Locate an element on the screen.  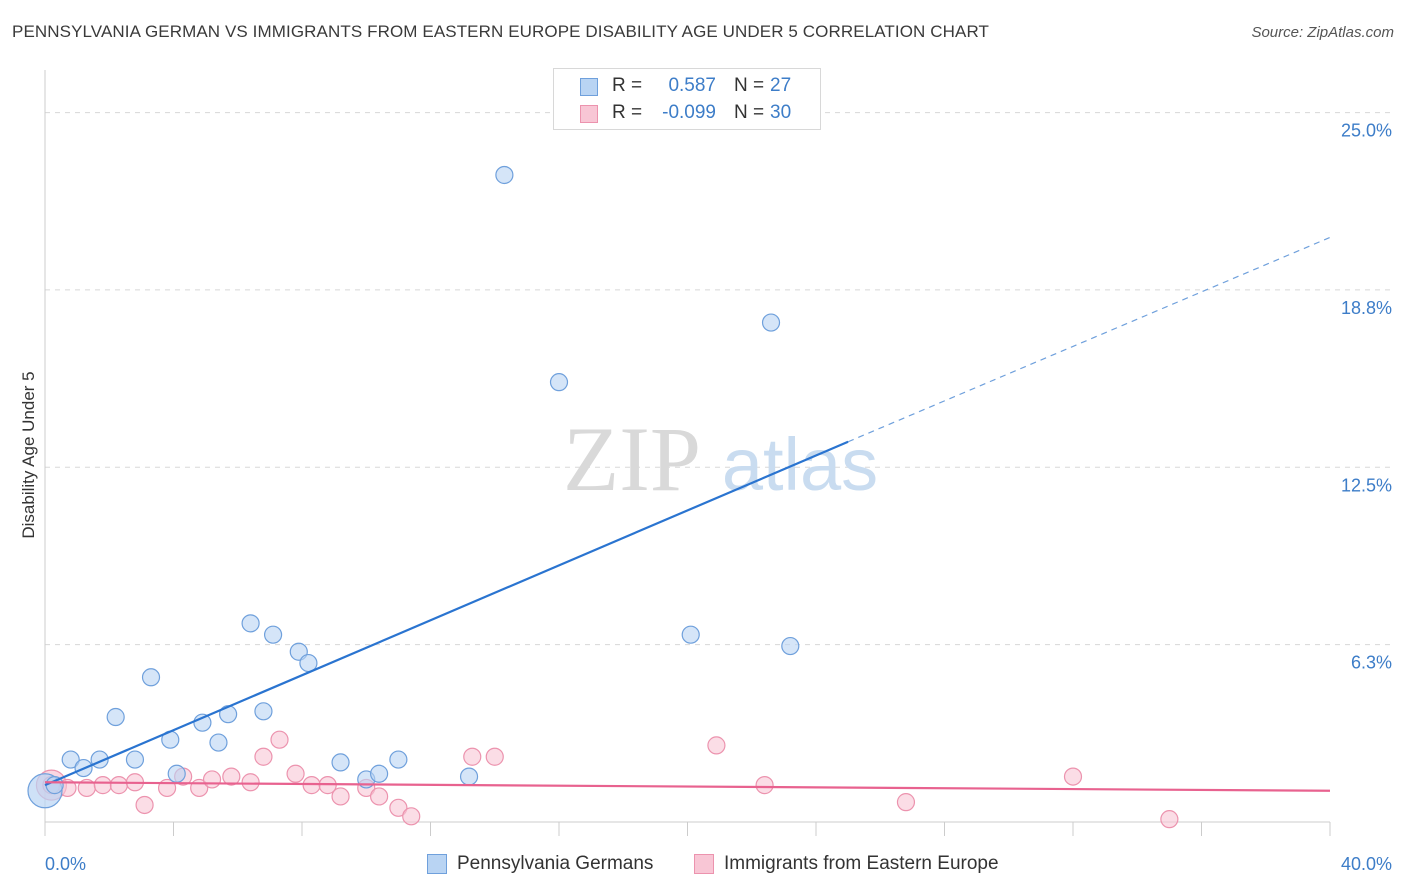
n-value: 27 is located at coordinates (781, 85).